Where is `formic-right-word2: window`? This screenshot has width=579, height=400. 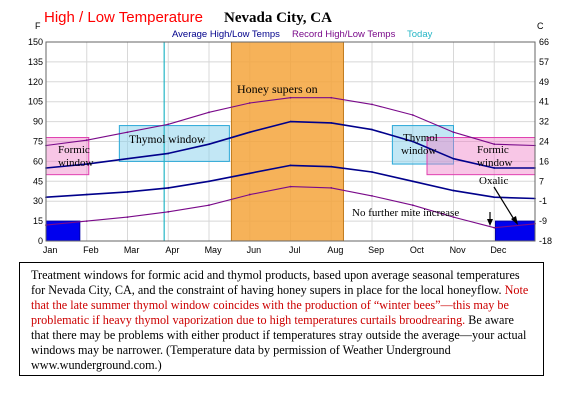
formic-right-word2: window is located at coordinates (495, 163).